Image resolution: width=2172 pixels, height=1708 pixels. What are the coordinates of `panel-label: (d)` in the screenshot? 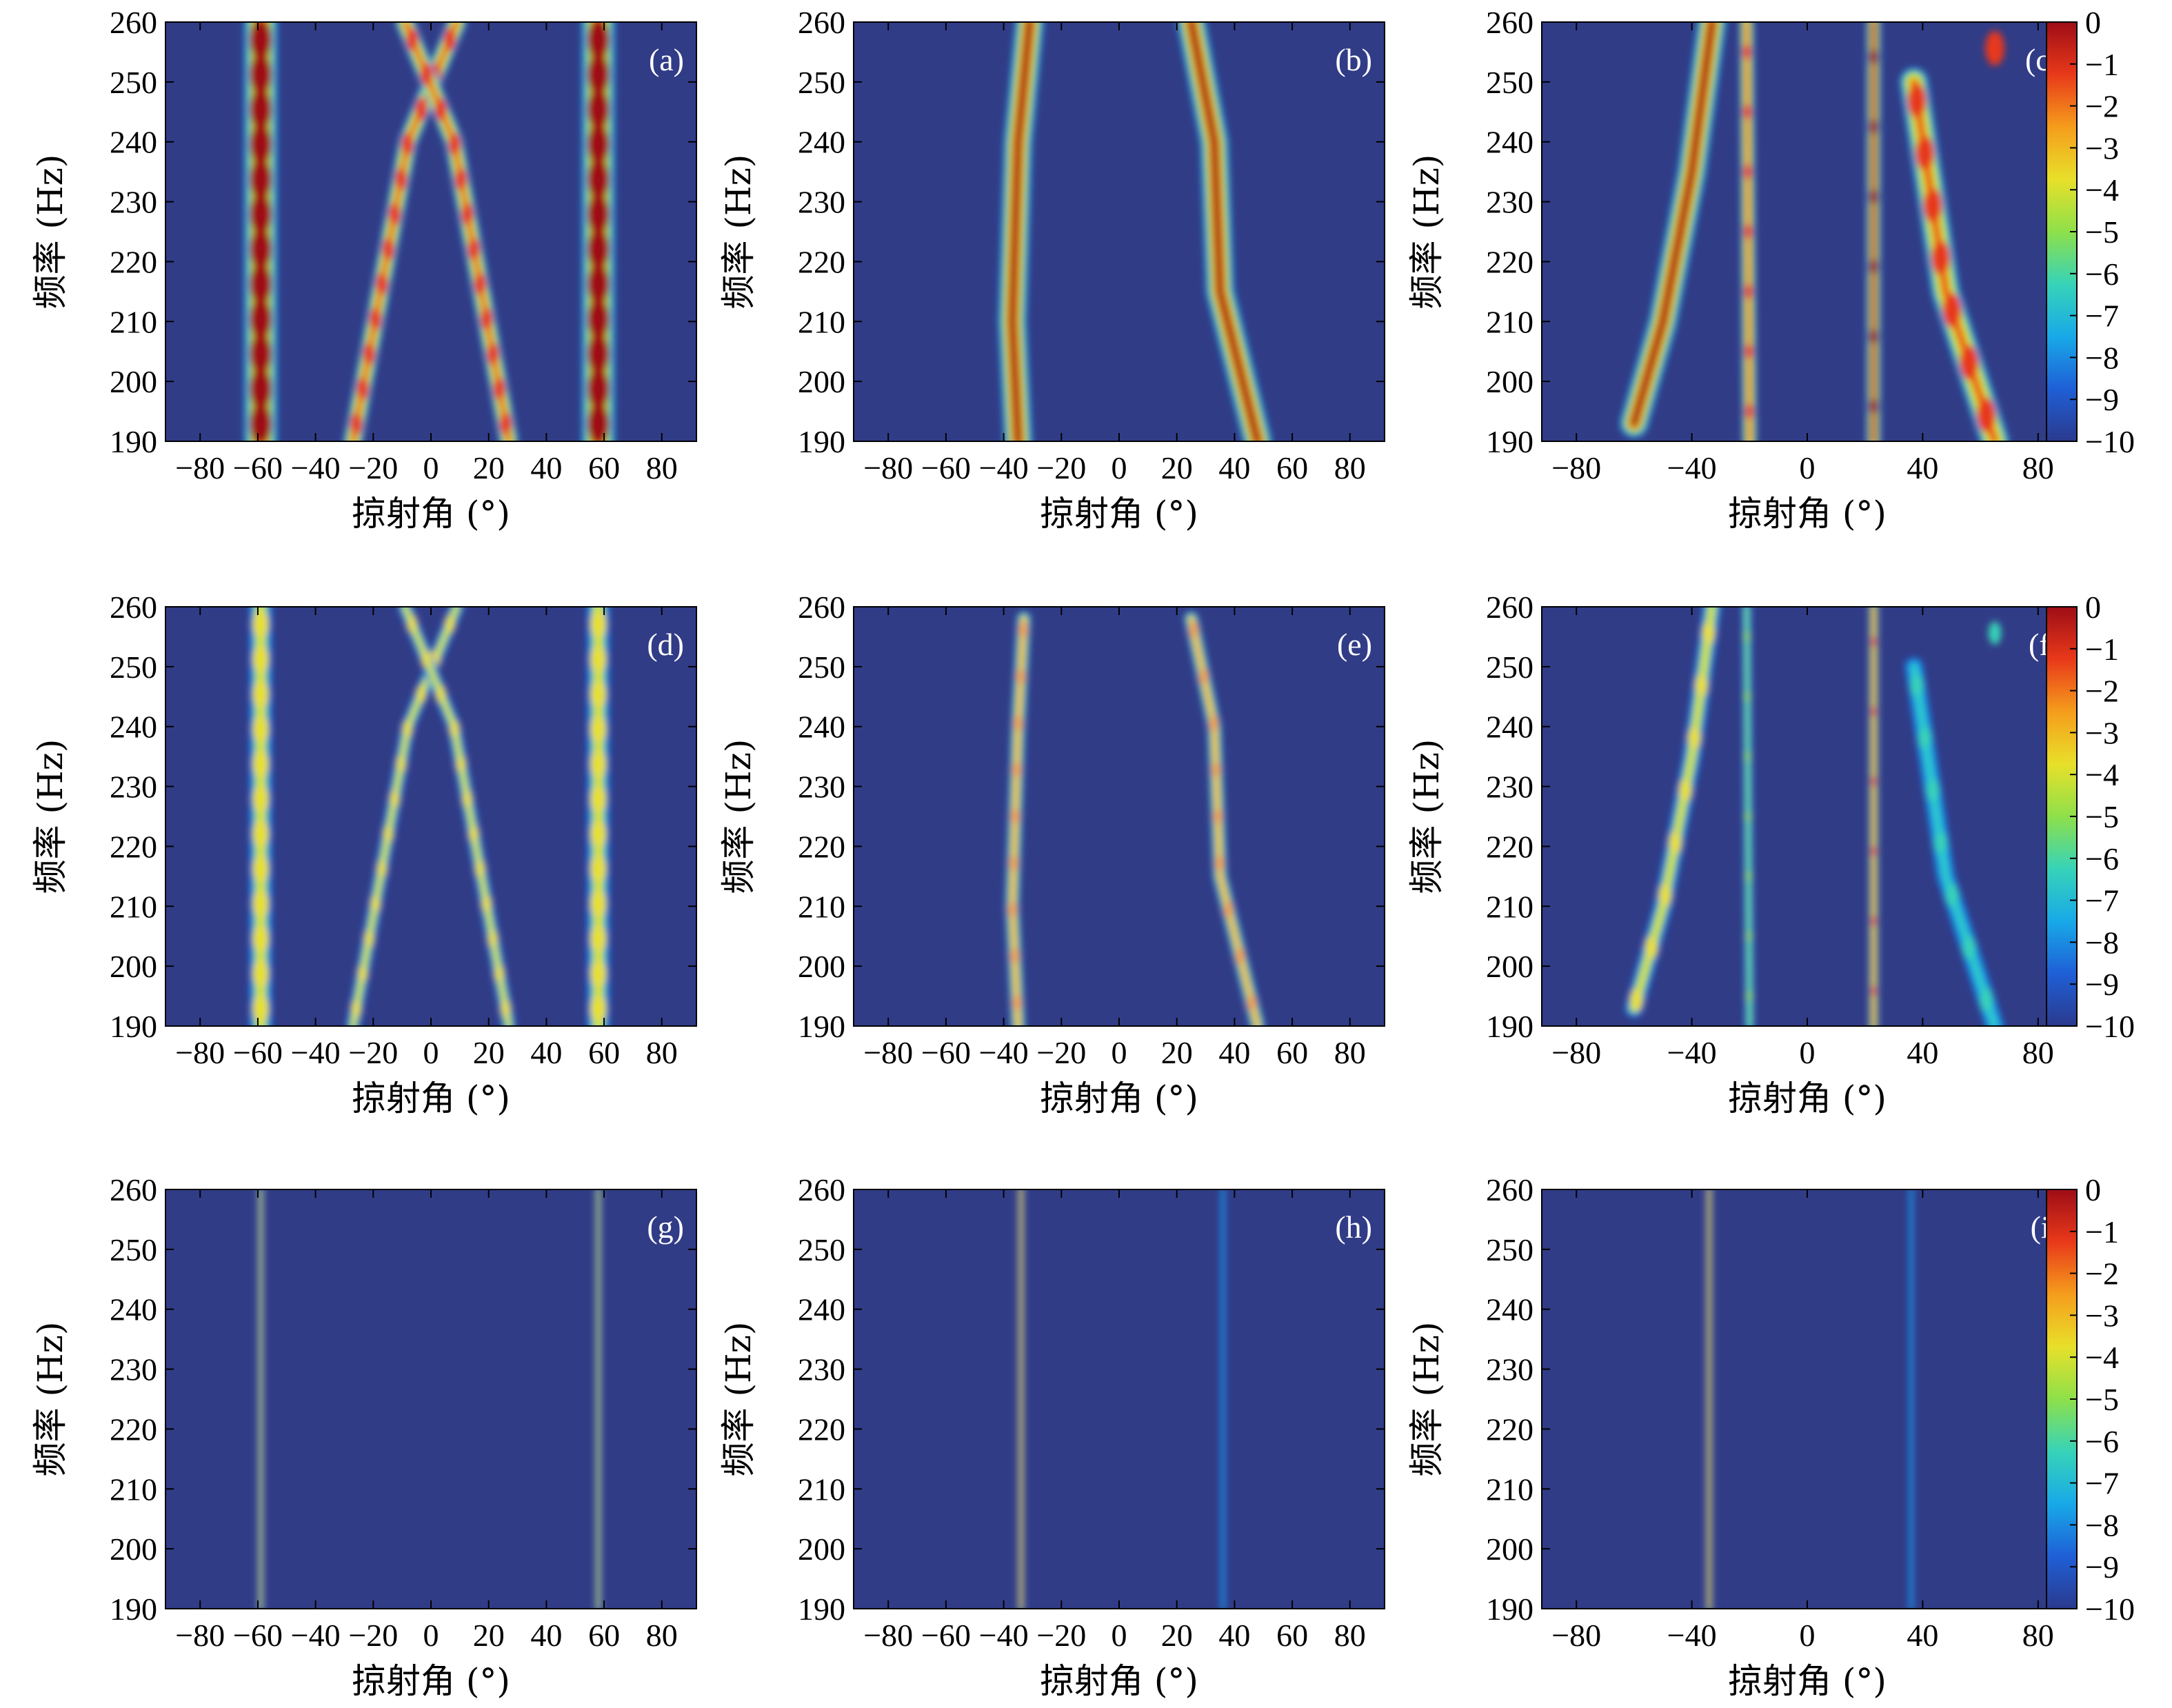 It's located at (665, 644).